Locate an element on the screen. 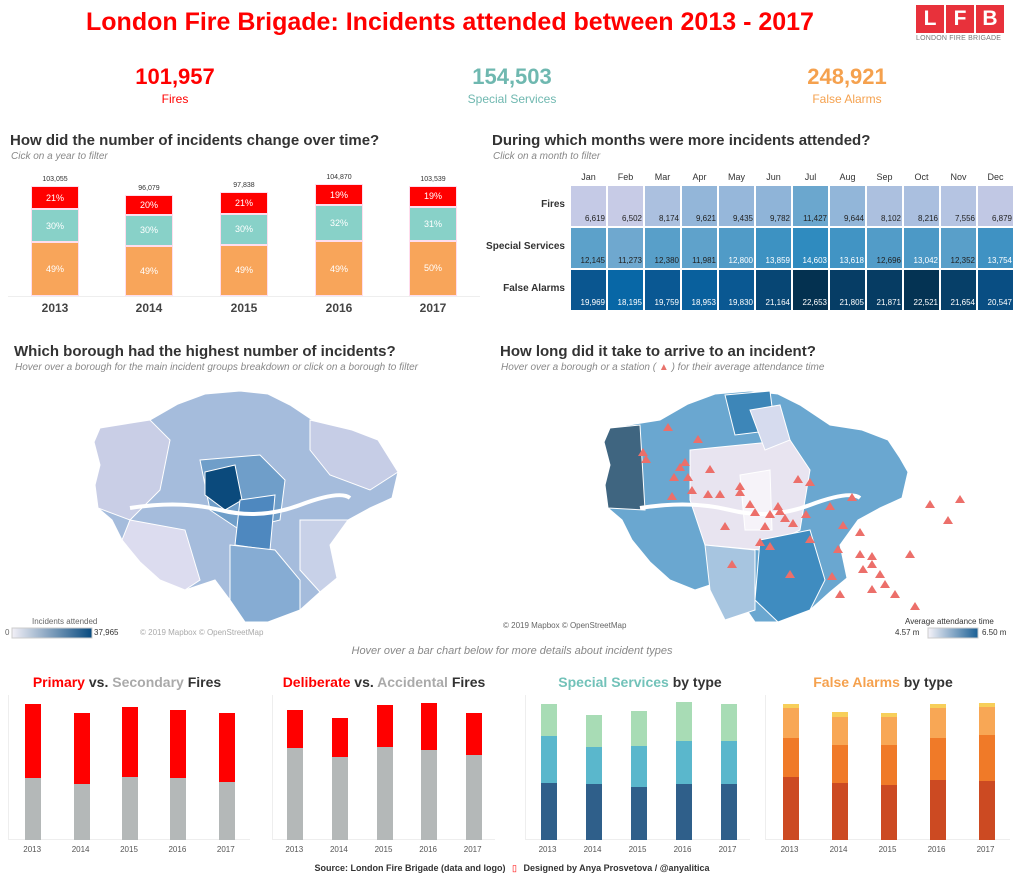  heatmap-cell: 12,352 is located at coordinates (958, 248).